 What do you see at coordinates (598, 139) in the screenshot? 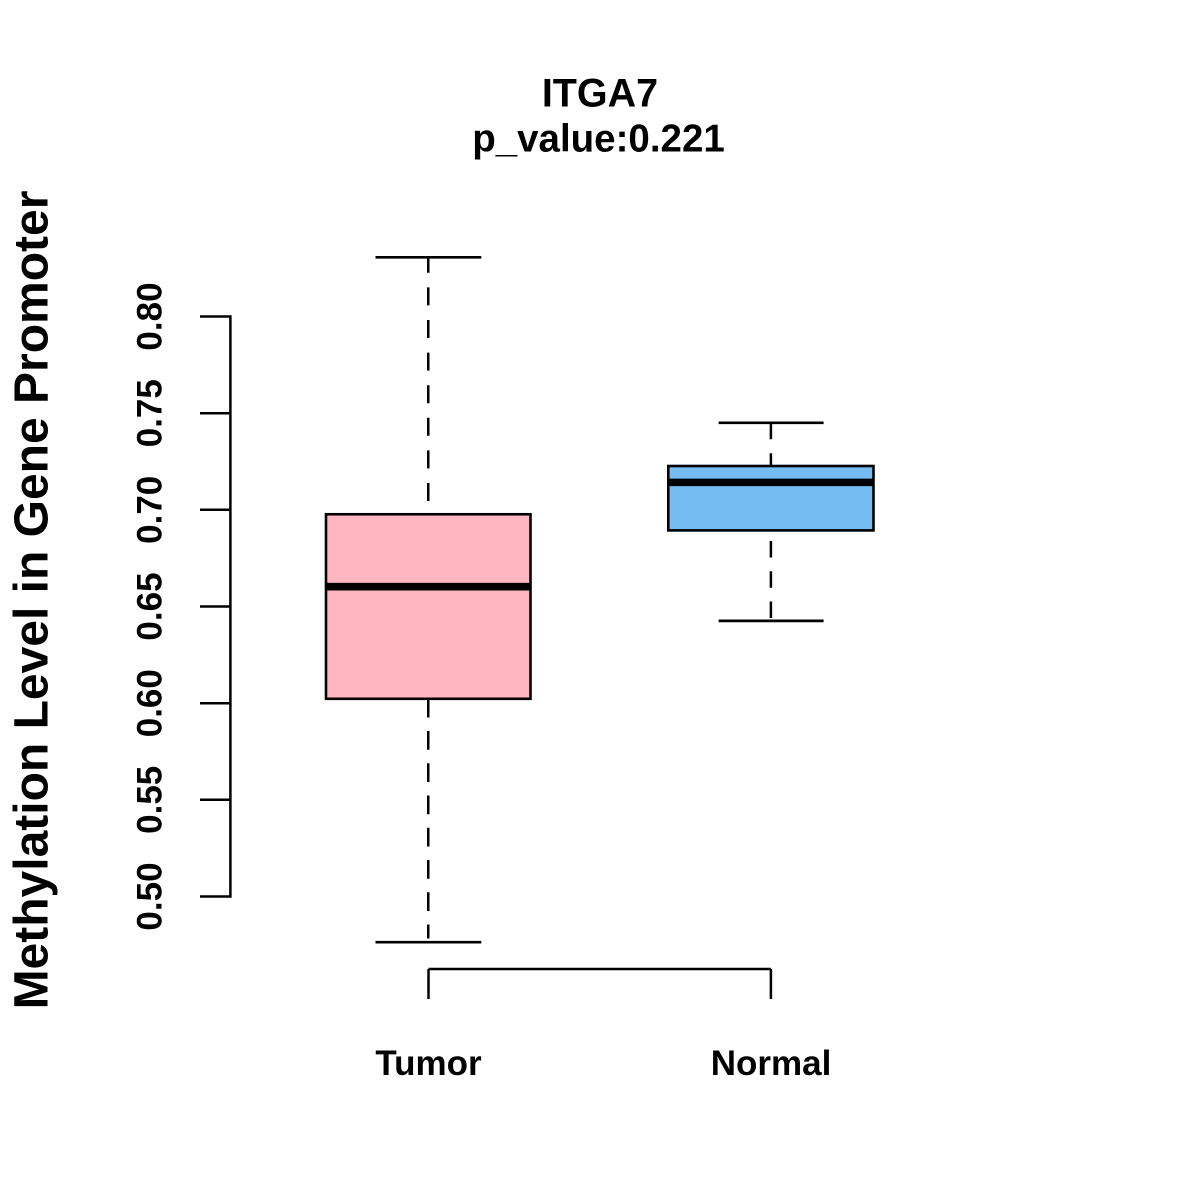
I see `svg-text: p_value:0.221` at bounding box center [598, 139].